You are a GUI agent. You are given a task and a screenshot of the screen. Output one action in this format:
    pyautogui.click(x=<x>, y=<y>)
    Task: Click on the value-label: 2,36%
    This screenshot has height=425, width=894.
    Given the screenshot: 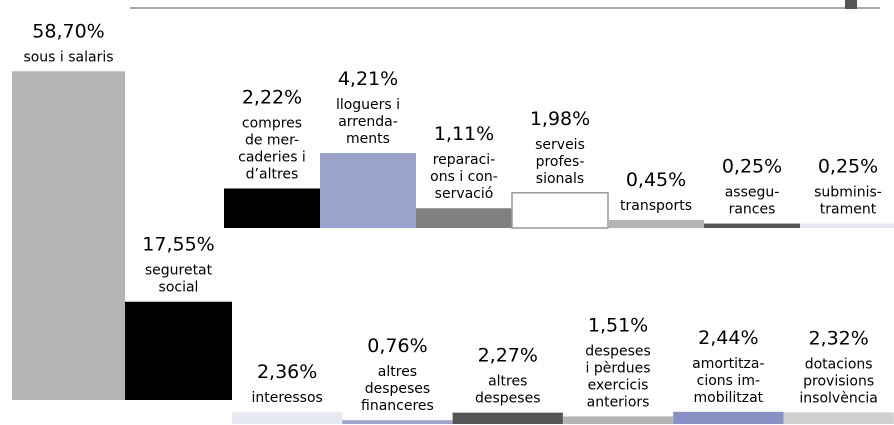 What is the action you would take?
    pyautogui.click(x=287, y=372)
    